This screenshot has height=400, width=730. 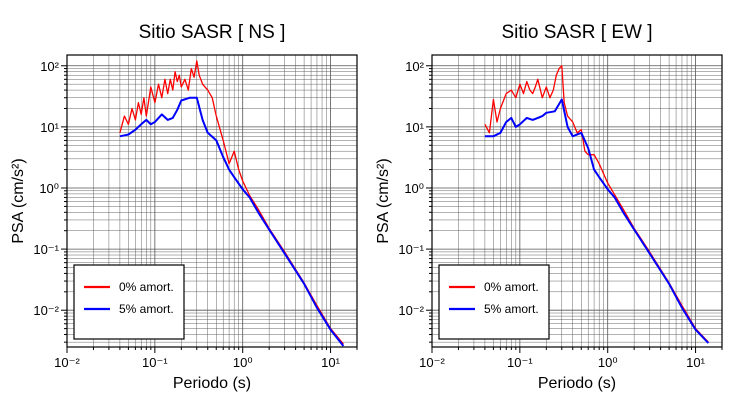 What do you see at coordinates (577, 32) in the screenshot?
I see `chart-title: Sitio SASR [ EW ]` at bounding box center [577, 32].